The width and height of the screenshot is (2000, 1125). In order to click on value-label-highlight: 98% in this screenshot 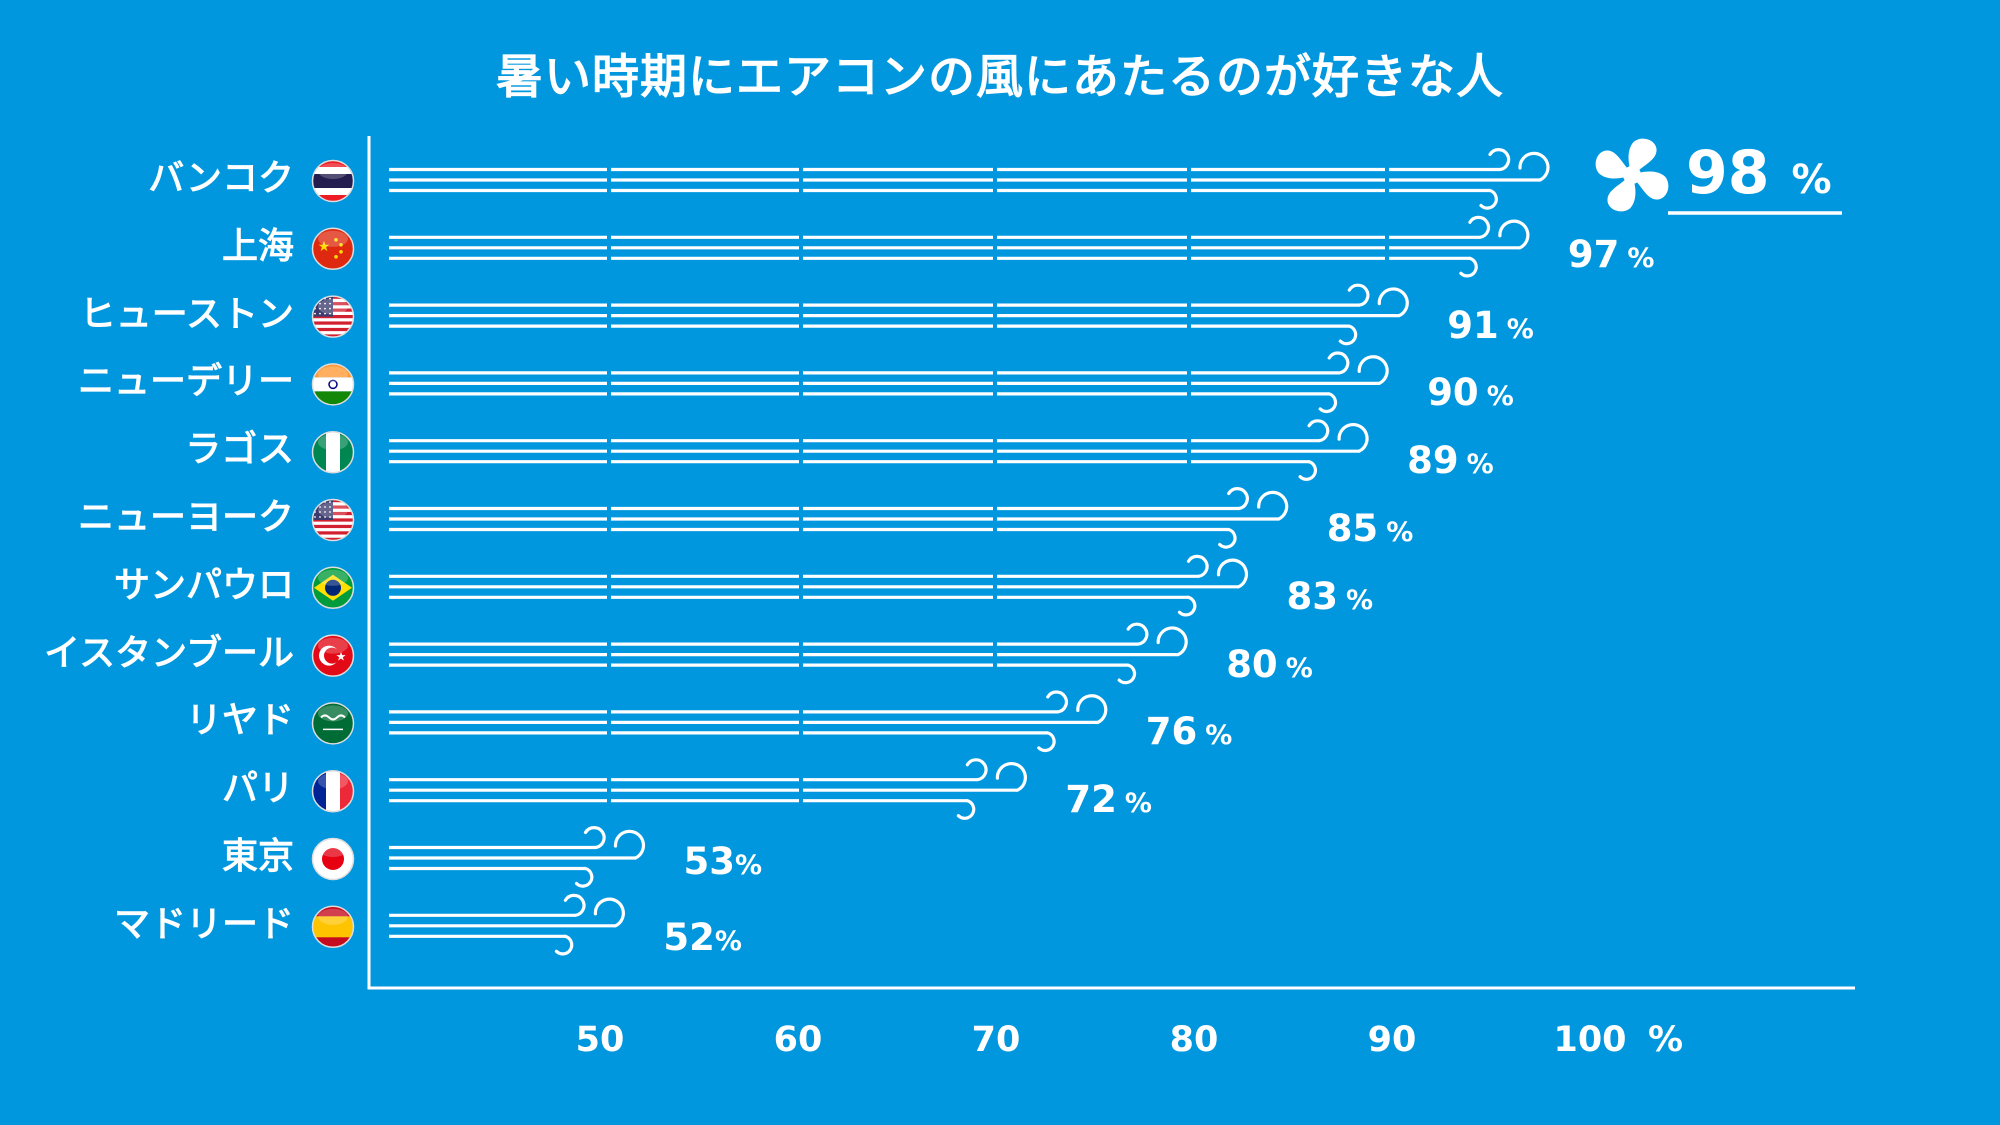, I will do `click(1759, 176)`.